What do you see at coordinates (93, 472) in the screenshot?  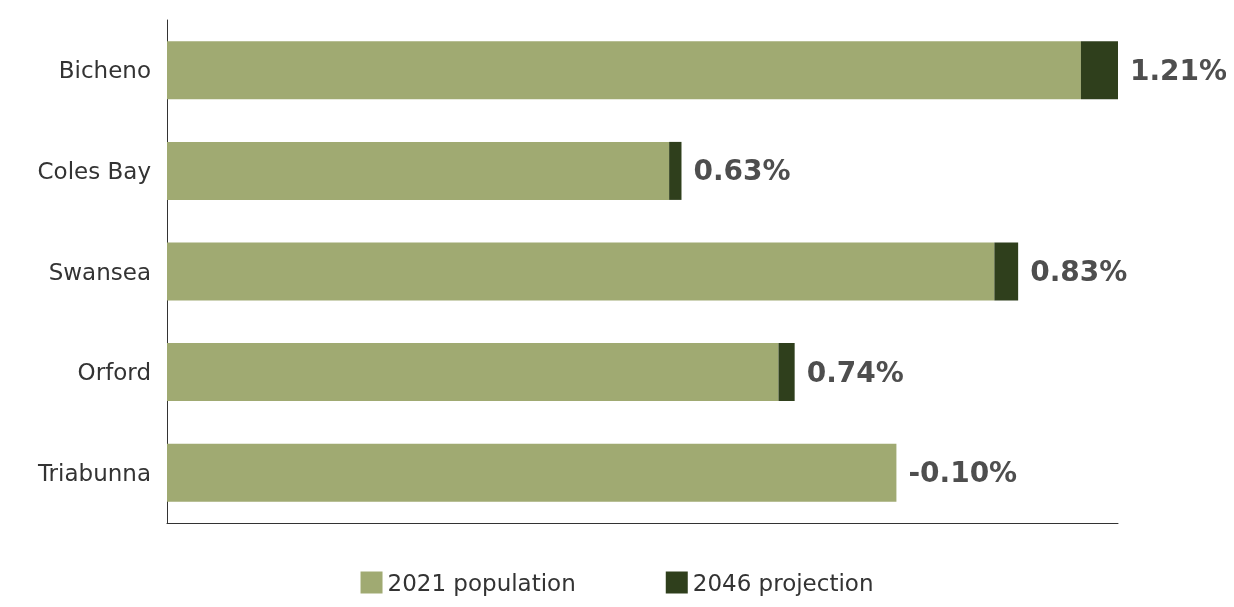 I see `y-tick-label: Triabunna` at bounding box center [93, 472].